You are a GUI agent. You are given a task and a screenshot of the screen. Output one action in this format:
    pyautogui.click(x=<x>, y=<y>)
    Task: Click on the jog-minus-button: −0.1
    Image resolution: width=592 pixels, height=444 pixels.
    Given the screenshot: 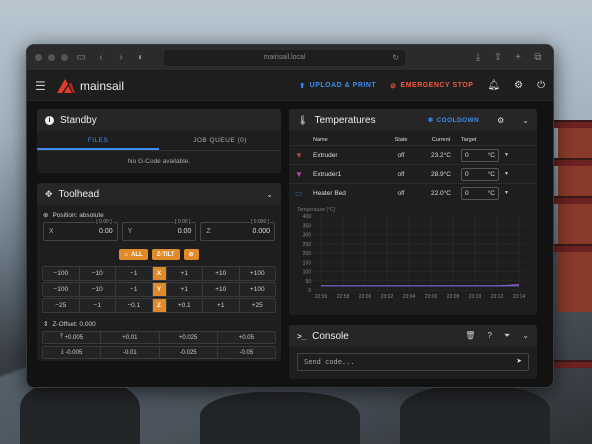 What is the action you would take?
    pyautogui.click(x=134, y=305)
    